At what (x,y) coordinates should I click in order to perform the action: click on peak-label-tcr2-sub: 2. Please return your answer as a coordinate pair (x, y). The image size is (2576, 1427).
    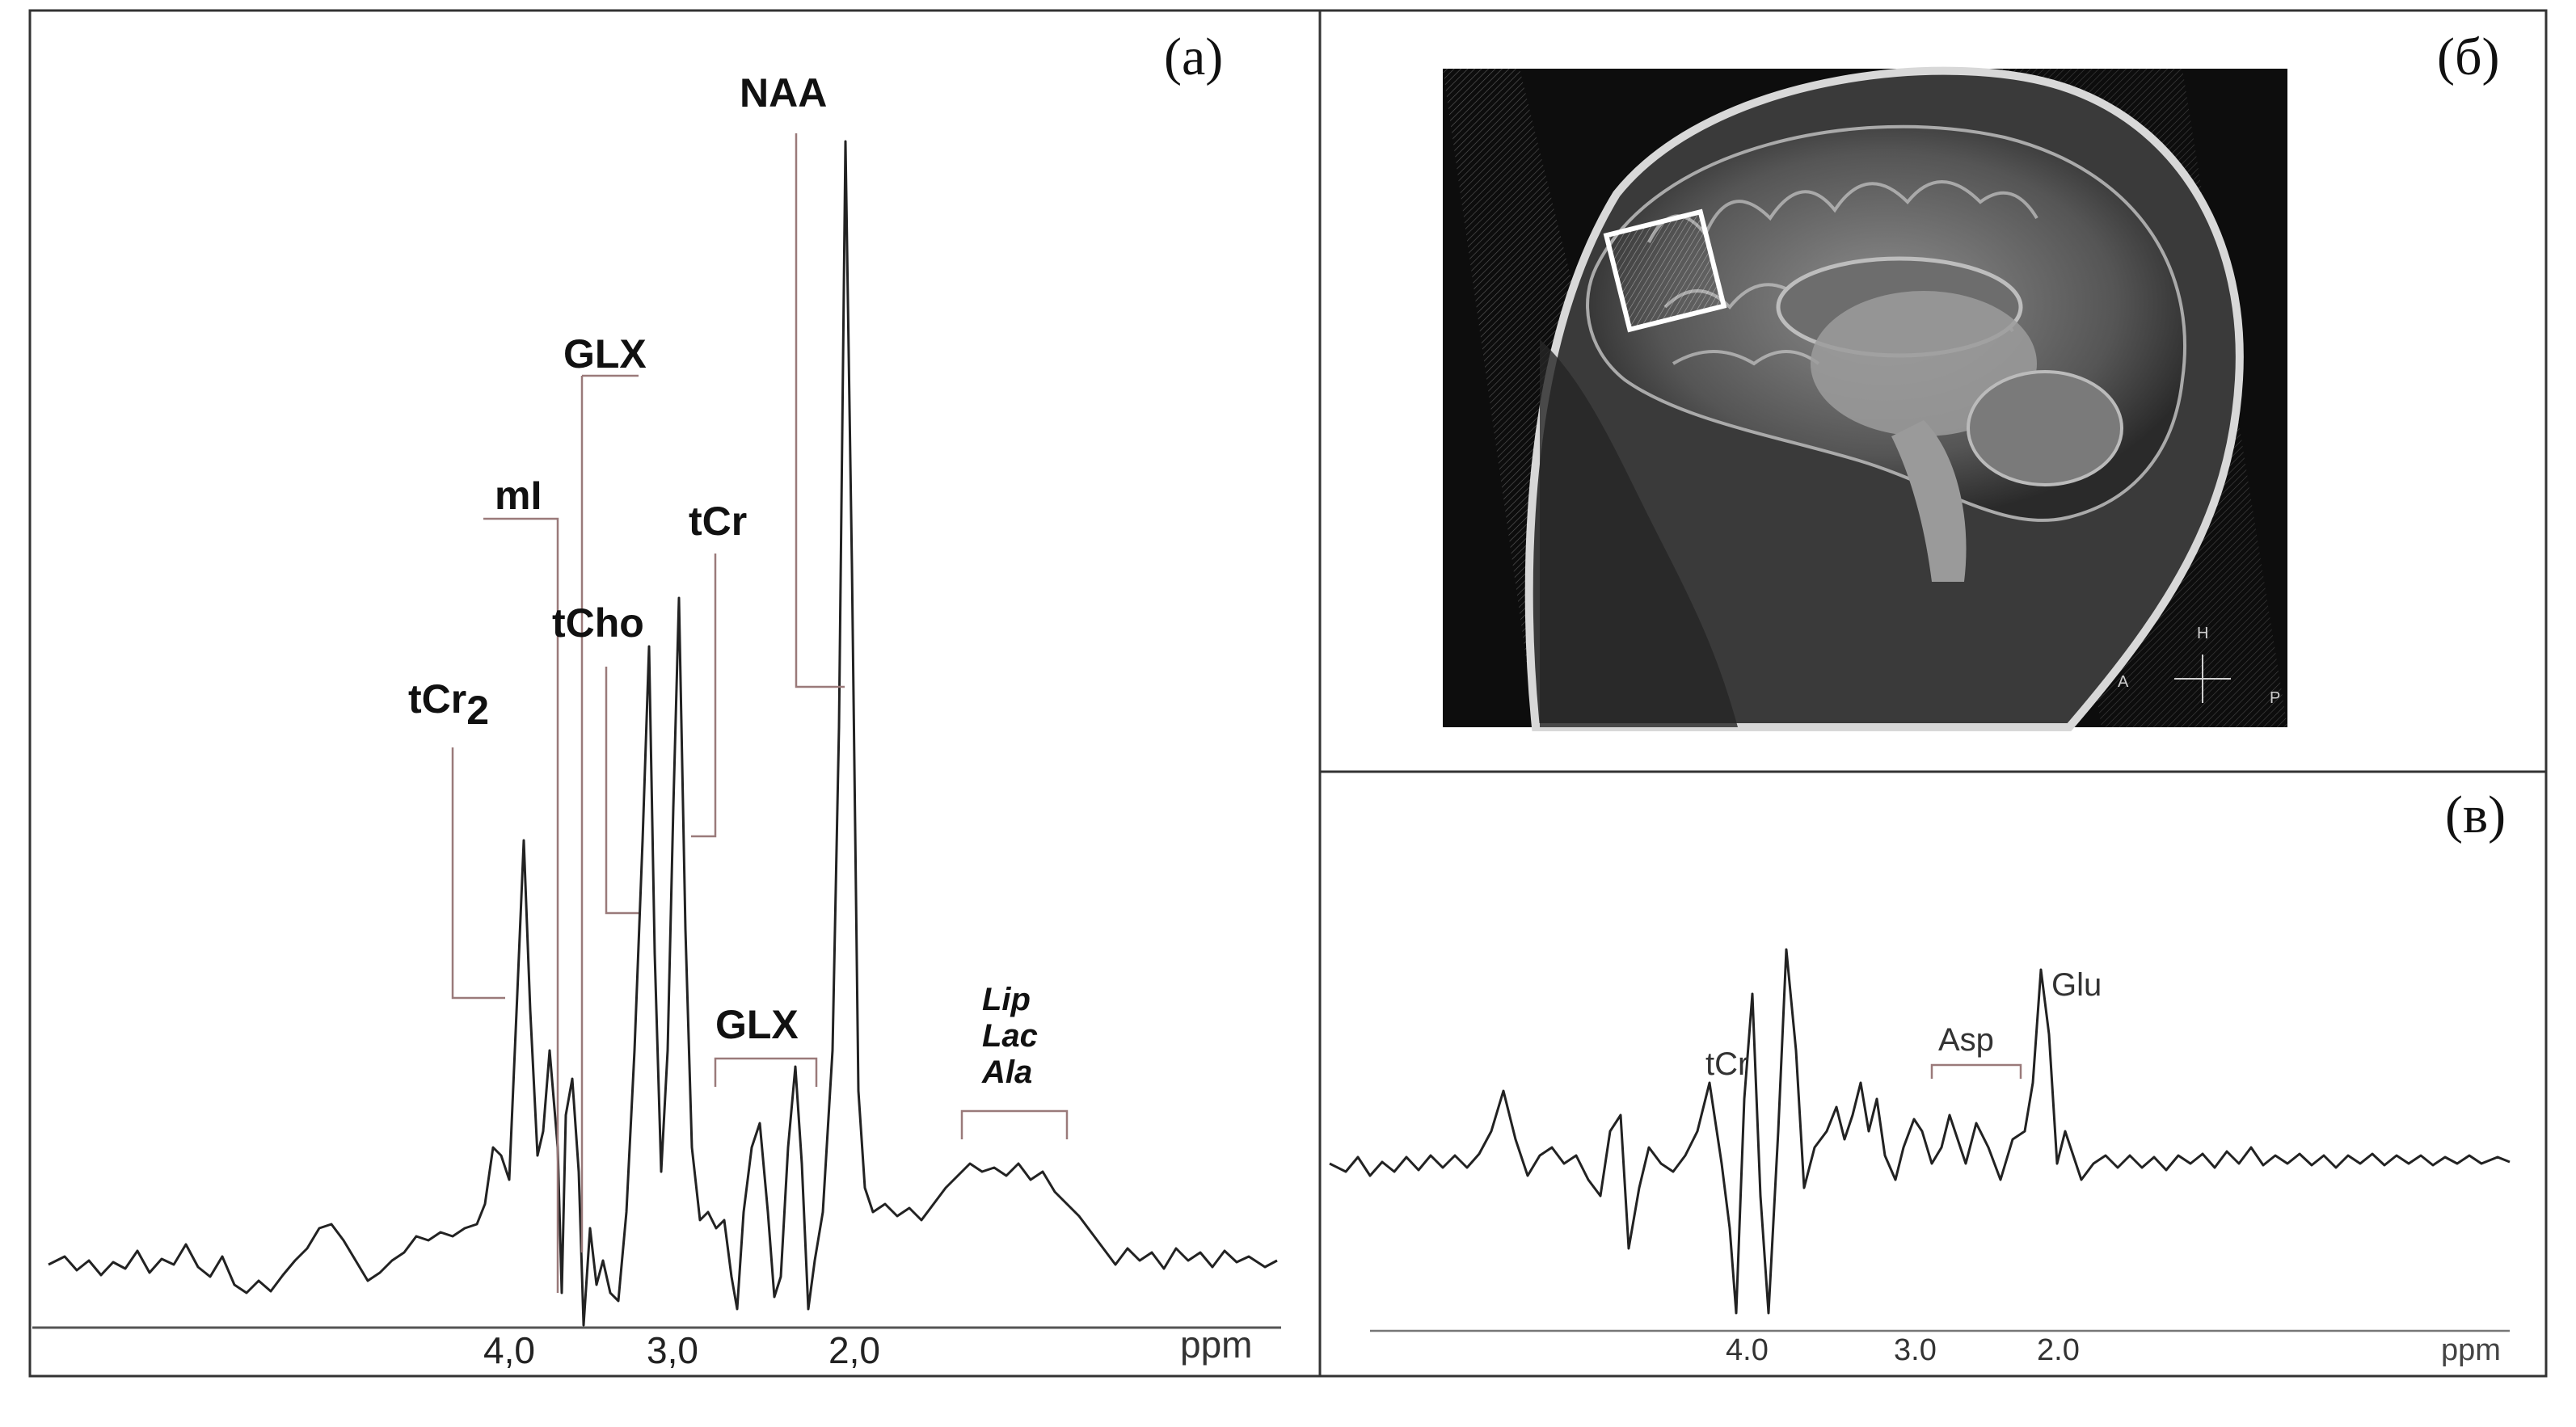
    Looking at the image, I should click on (478, 710).